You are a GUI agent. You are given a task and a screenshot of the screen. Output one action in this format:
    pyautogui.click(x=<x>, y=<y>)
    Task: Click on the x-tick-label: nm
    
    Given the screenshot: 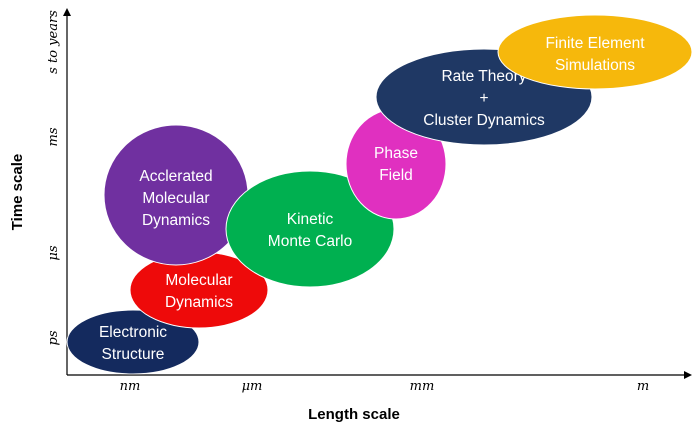 What is the action you would take?
    pyautogui.click(x=130, y=386)
    